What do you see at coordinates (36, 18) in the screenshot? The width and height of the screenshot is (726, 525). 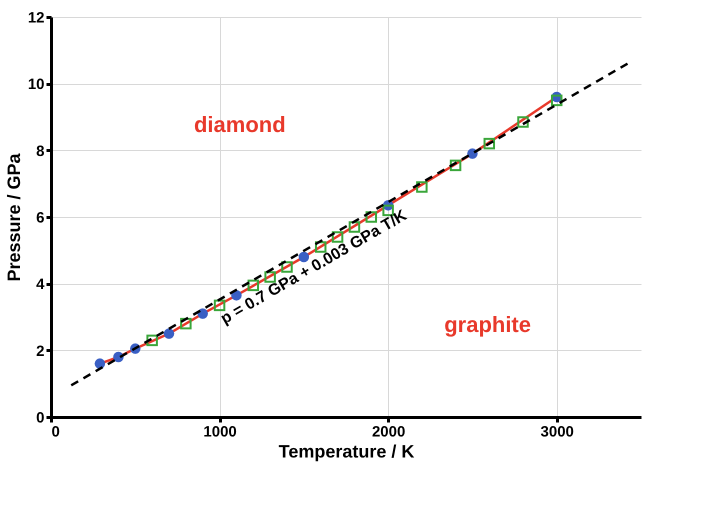 I see `y-tick-label: 12` at bounding box center [36, 18].